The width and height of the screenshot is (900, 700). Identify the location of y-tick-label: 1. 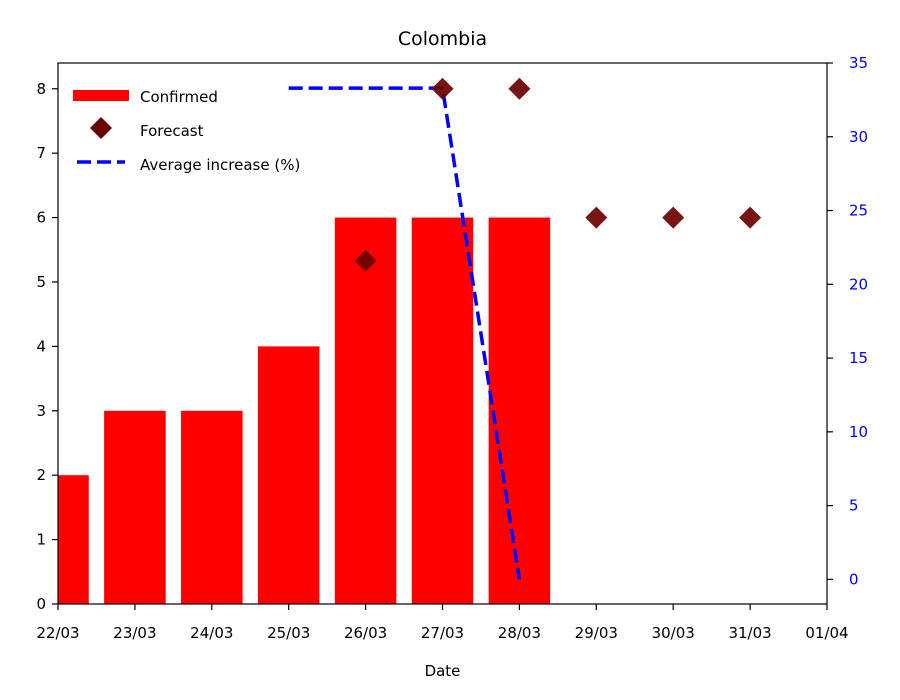
(41, 540).